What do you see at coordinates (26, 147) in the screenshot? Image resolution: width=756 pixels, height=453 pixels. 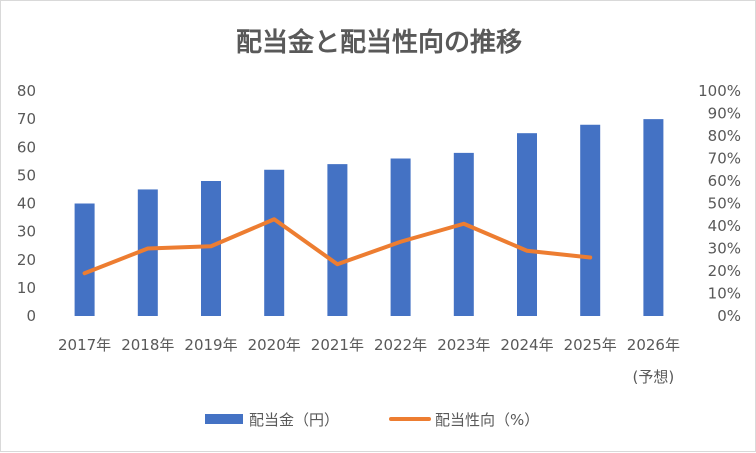 I see `left-axis-tick-label: 60` at bounding box center [26, 147].